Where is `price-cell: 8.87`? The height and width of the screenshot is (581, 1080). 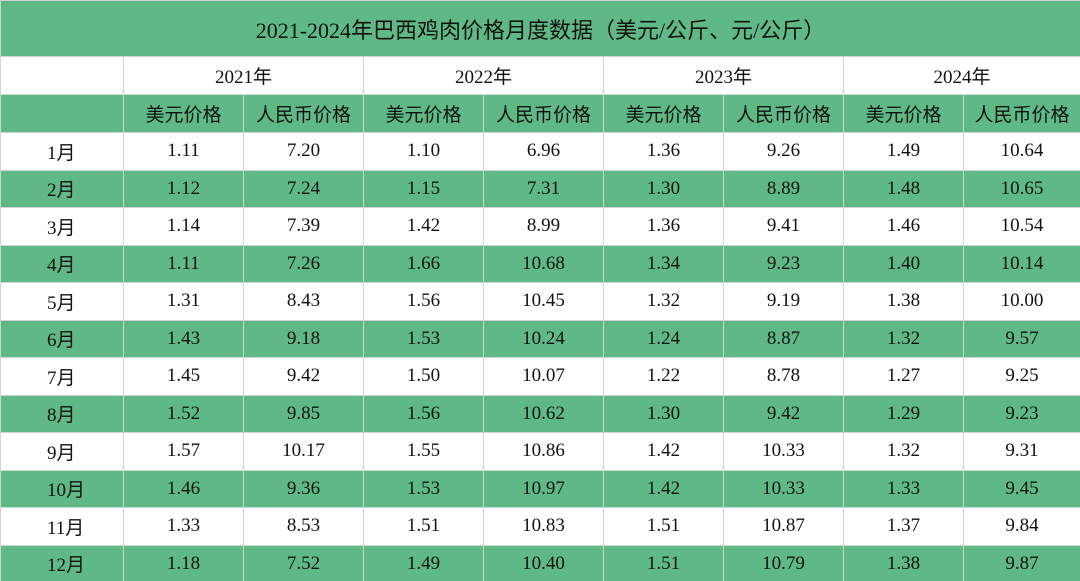 price-cell: 8.87 is located at coordinates (783, 338).